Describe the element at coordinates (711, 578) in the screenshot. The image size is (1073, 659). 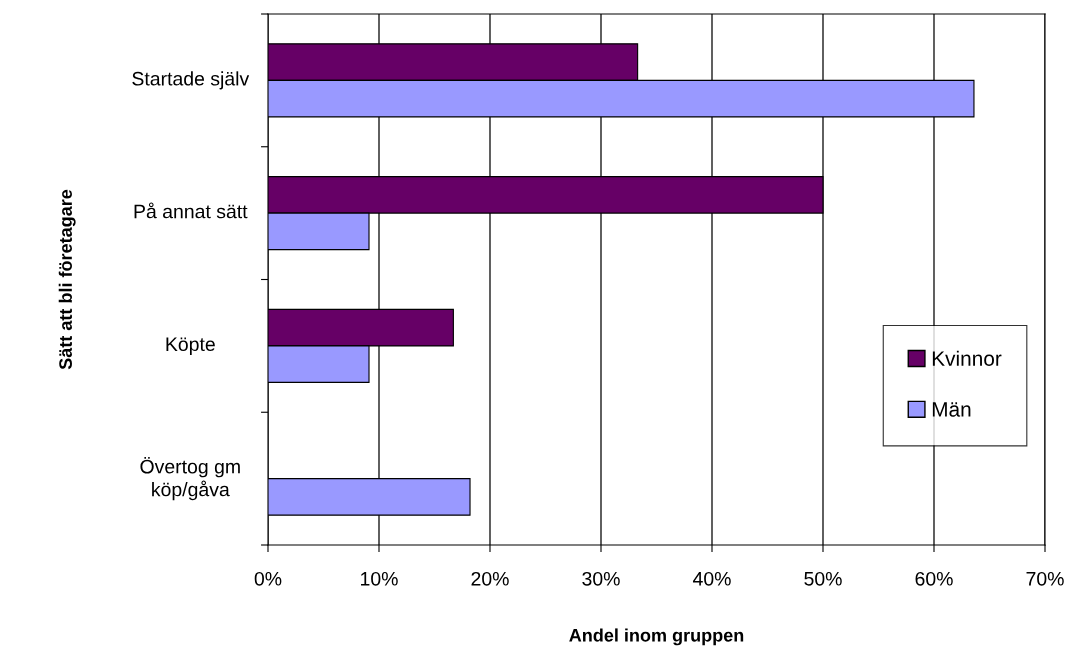
I see `x-tick-label: 40%` at that location.